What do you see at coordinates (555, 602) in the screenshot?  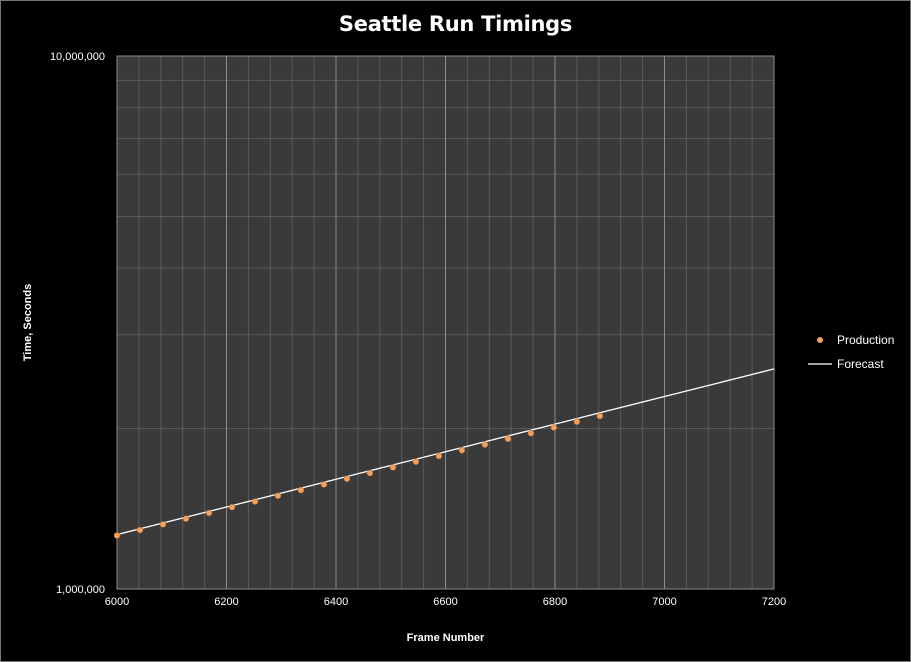 I see `x-tick-label: 6800` at bounding box center [555, 602].